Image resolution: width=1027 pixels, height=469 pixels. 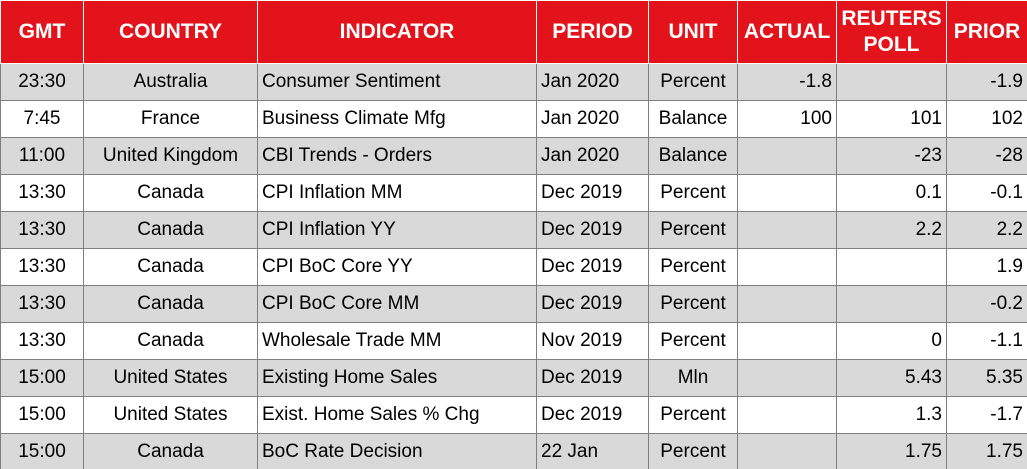 I want to click on column-header: PERIOD, so click(x=592, y=32).